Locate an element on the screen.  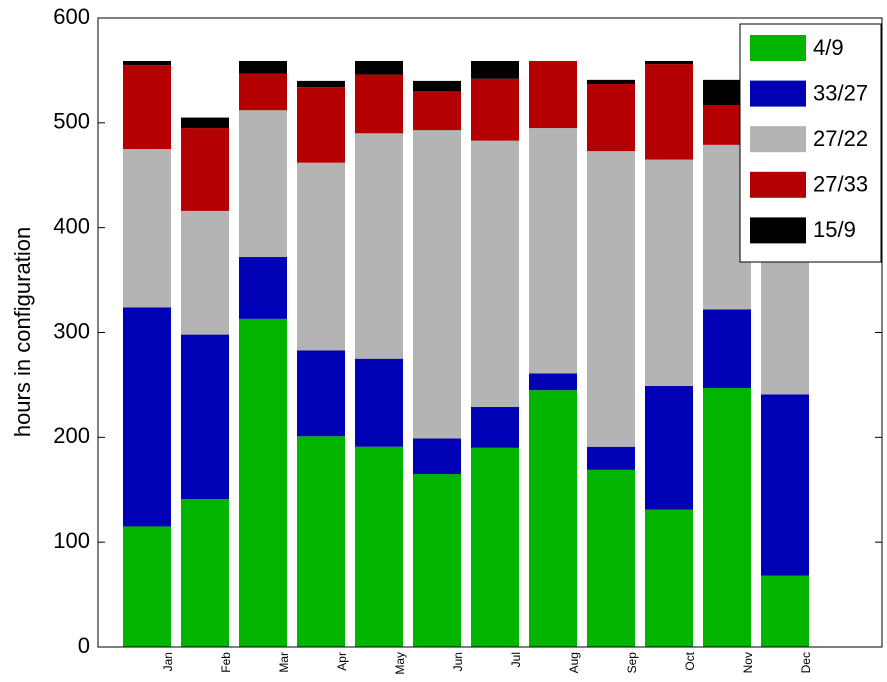
x-tick-label: Feb is located at coordinates (226, 662).